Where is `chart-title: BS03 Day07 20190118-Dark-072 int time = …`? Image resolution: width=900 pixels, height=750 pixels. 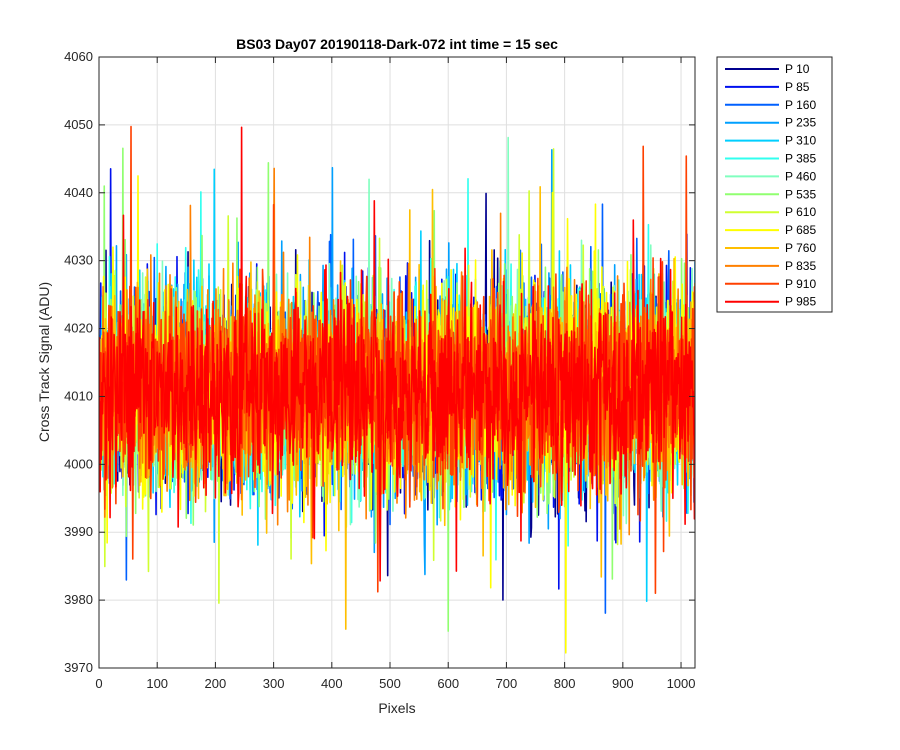
chart-title: BS03 Day07 20190118-Dark-072 int time = … is located at coordinates (397, 44).